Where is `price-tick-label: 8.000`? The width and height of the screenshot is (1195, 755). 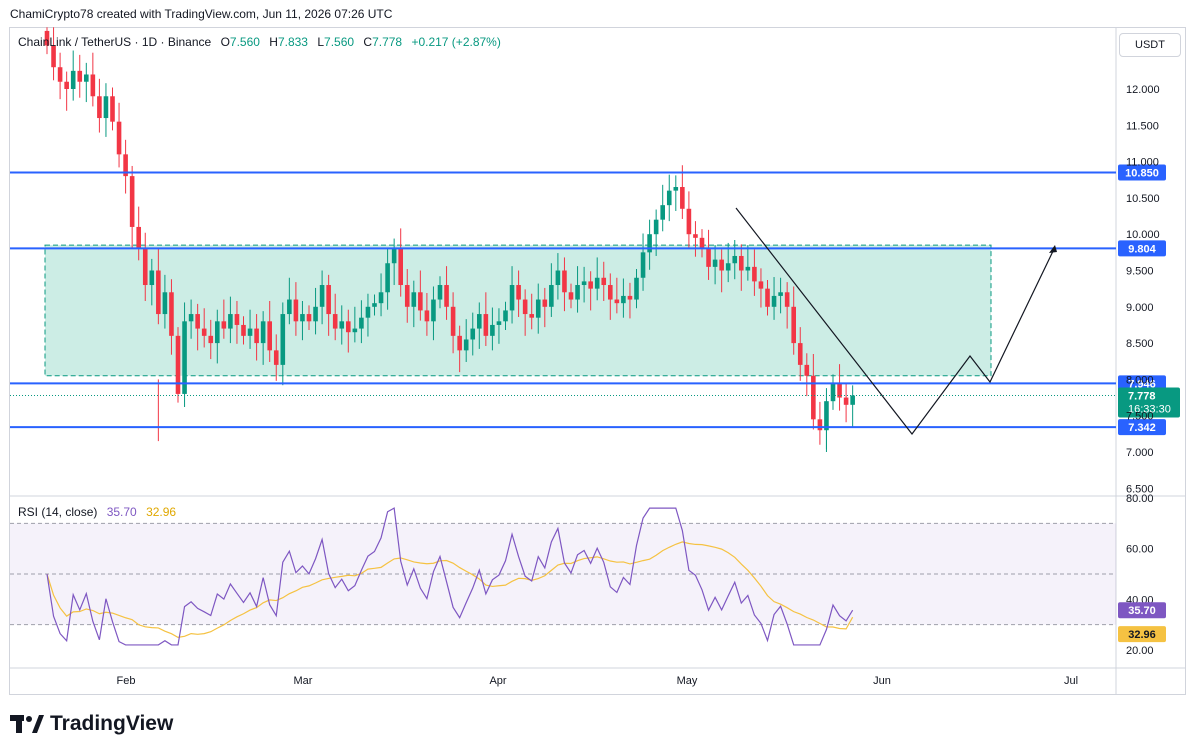 price-tick-label: 8.000 is located at coordinates (1140, 380).